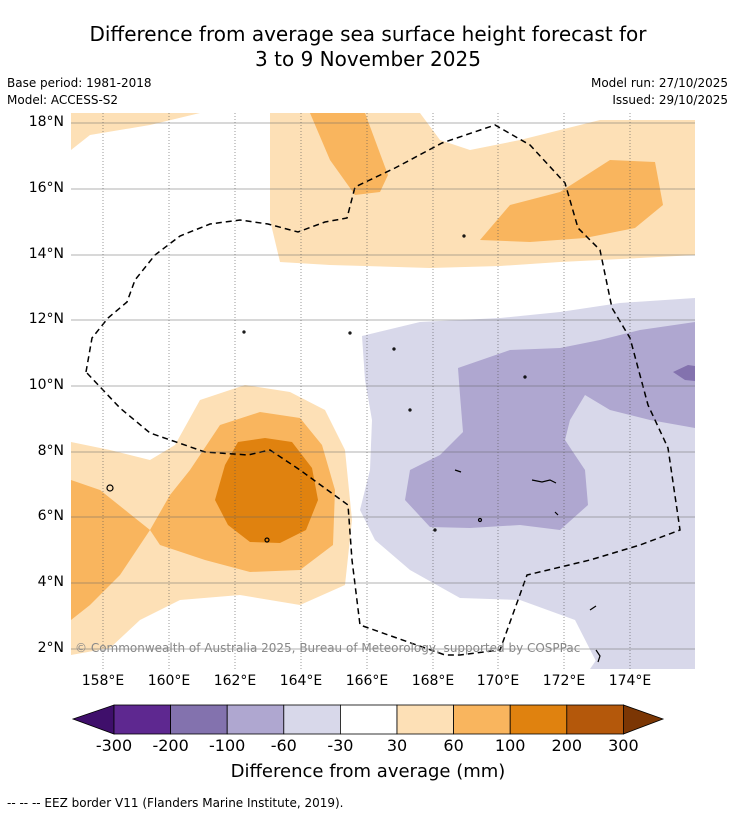 This screenshot has width=736, height=816. Describe the element at coordinates (340, 745) in the screenshot. I see `colorbar-tick-neg30: -30` at that location.